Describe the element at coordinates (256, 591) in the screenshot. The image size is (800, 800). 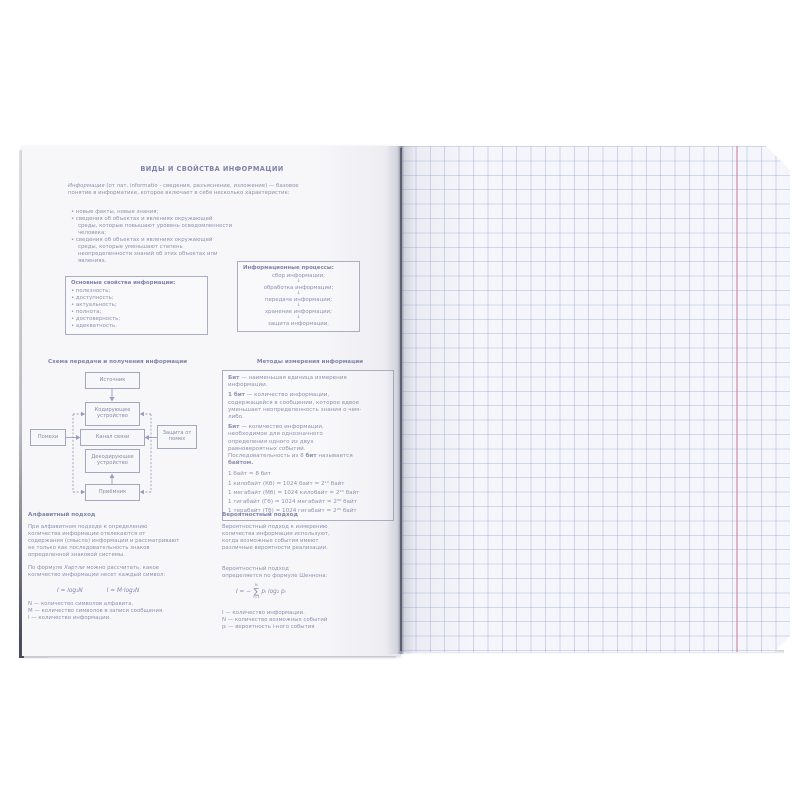
I see `sum-symbol: N ∑ i=1` at that location.